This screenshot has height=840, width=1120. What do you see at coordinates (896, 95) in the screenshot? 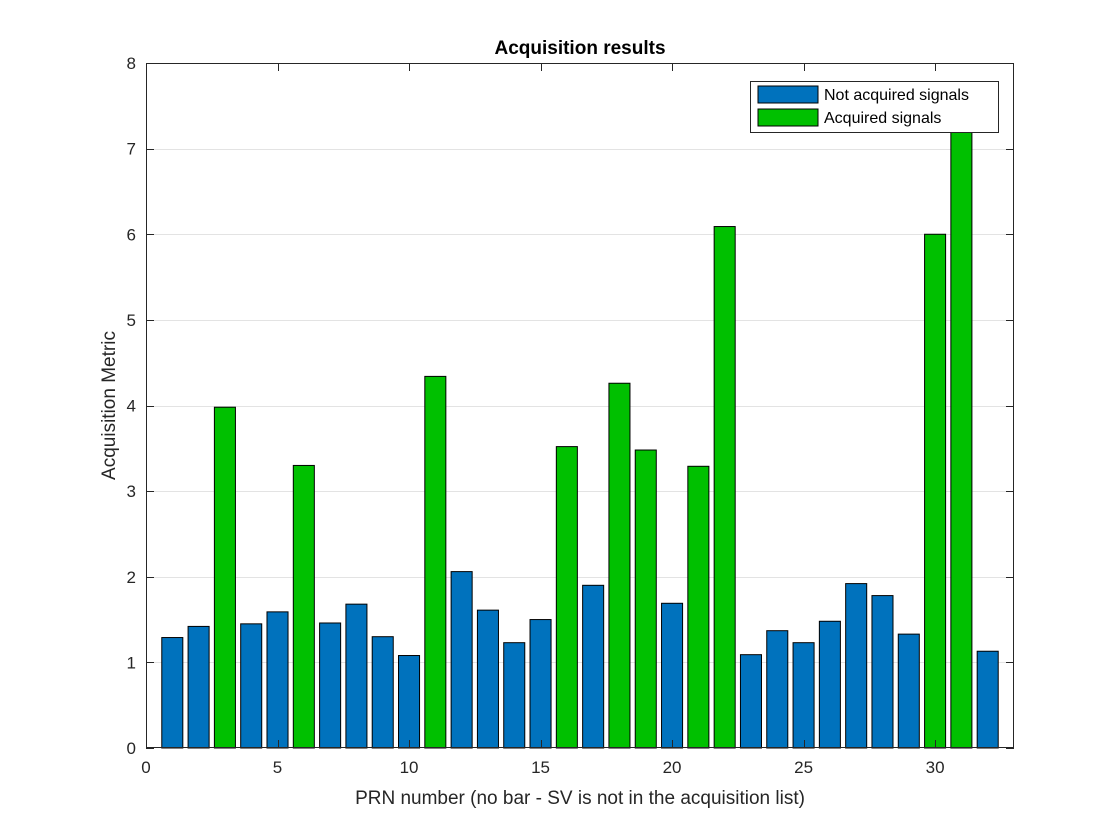
I see `legend-label-not-acquired: Not acquired signals` at bounding box center [896, 95].